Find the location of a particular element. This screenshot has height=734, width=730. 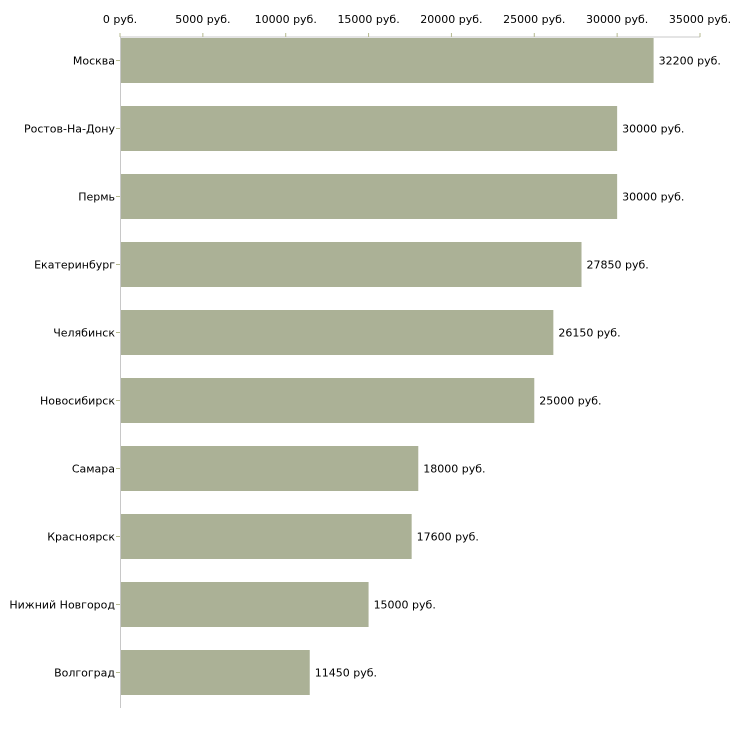

x-tick-label: 20000 руб. is located at coordinates (451, 19).